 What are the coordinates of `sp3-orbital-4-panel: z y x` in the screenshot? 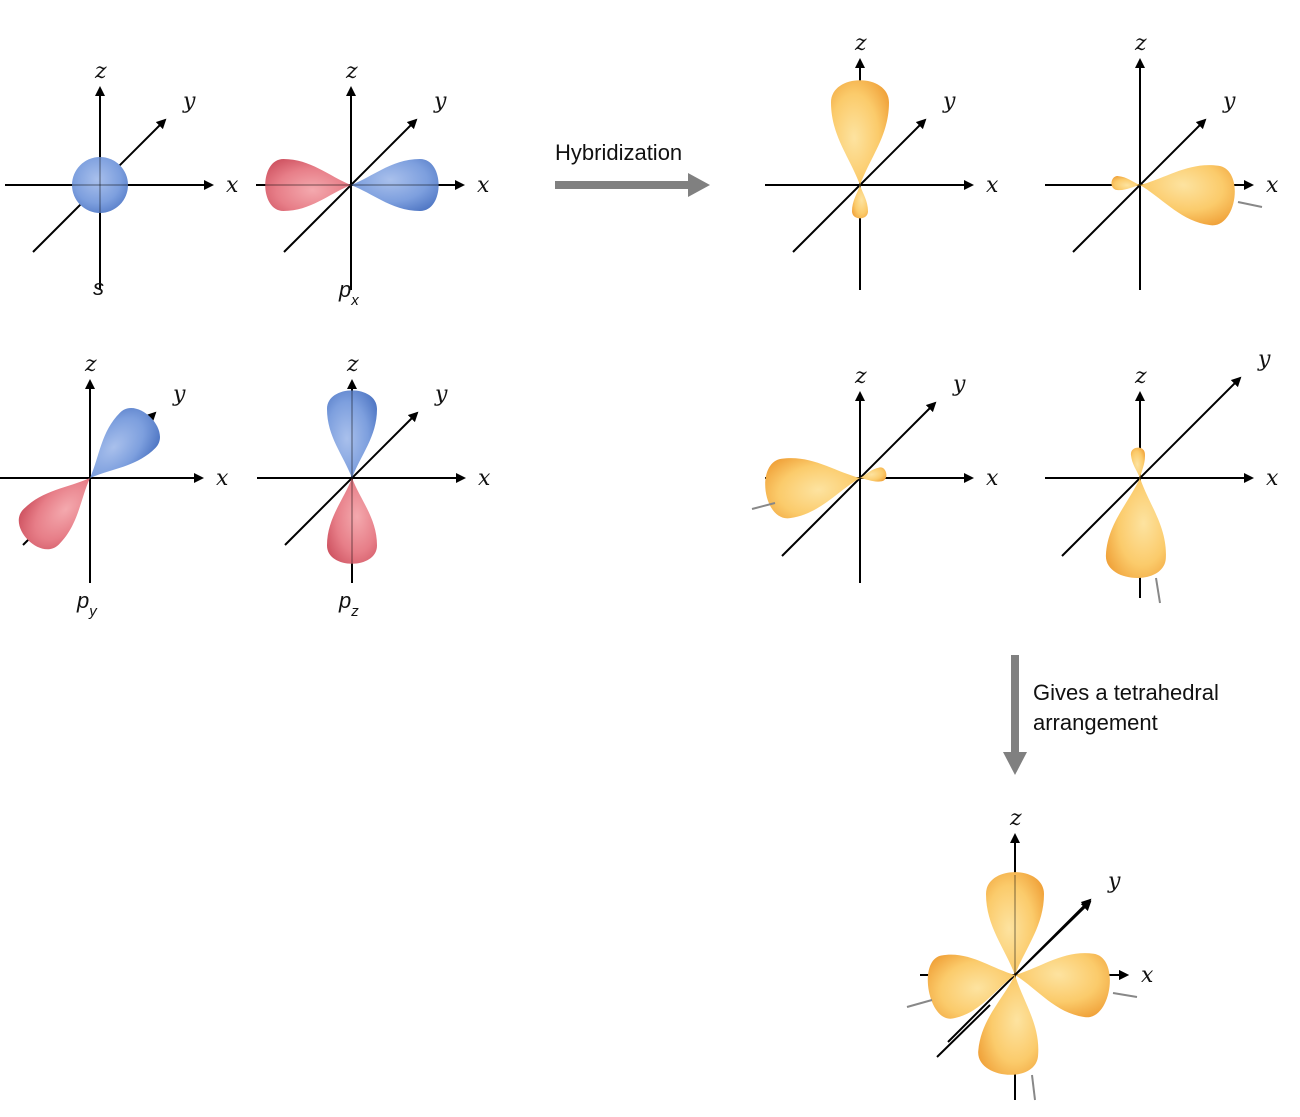 It's located at (1162, 475).